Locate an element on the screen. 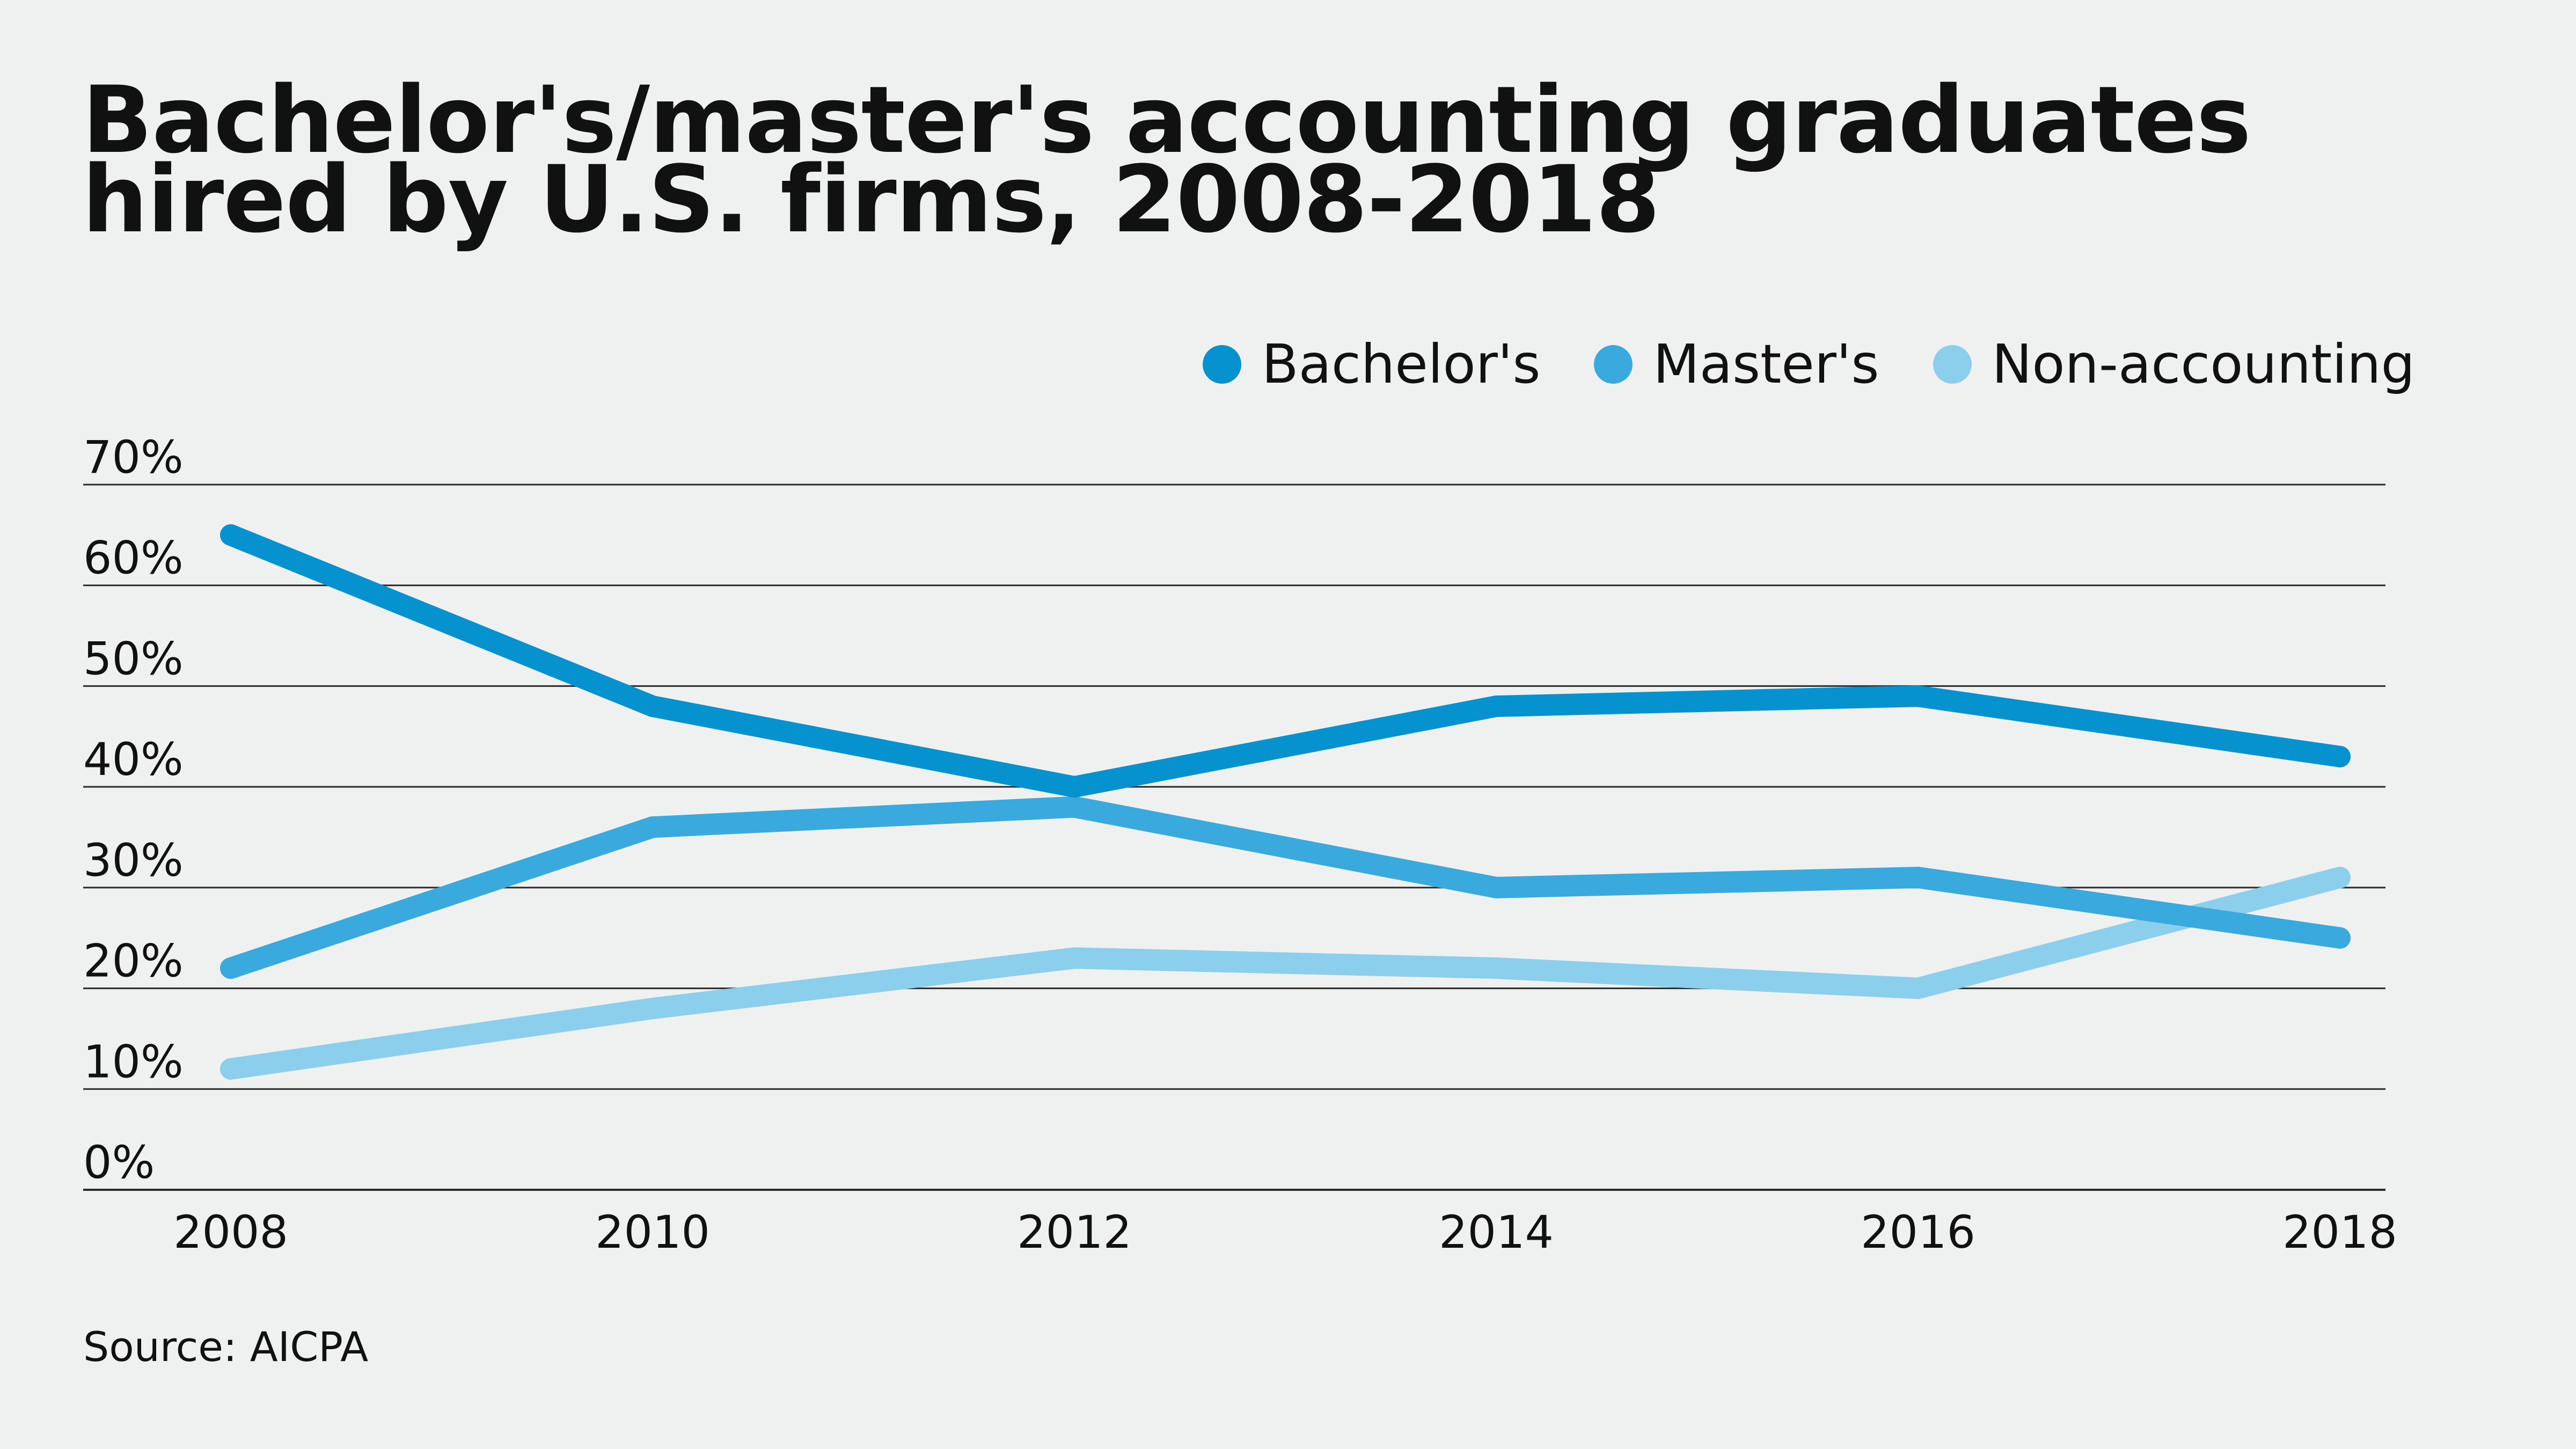 Image resolution: width=2576 pixels, height=1449 pixels. legend-swatch-non-accounting is located at coordinates (1952, 364).